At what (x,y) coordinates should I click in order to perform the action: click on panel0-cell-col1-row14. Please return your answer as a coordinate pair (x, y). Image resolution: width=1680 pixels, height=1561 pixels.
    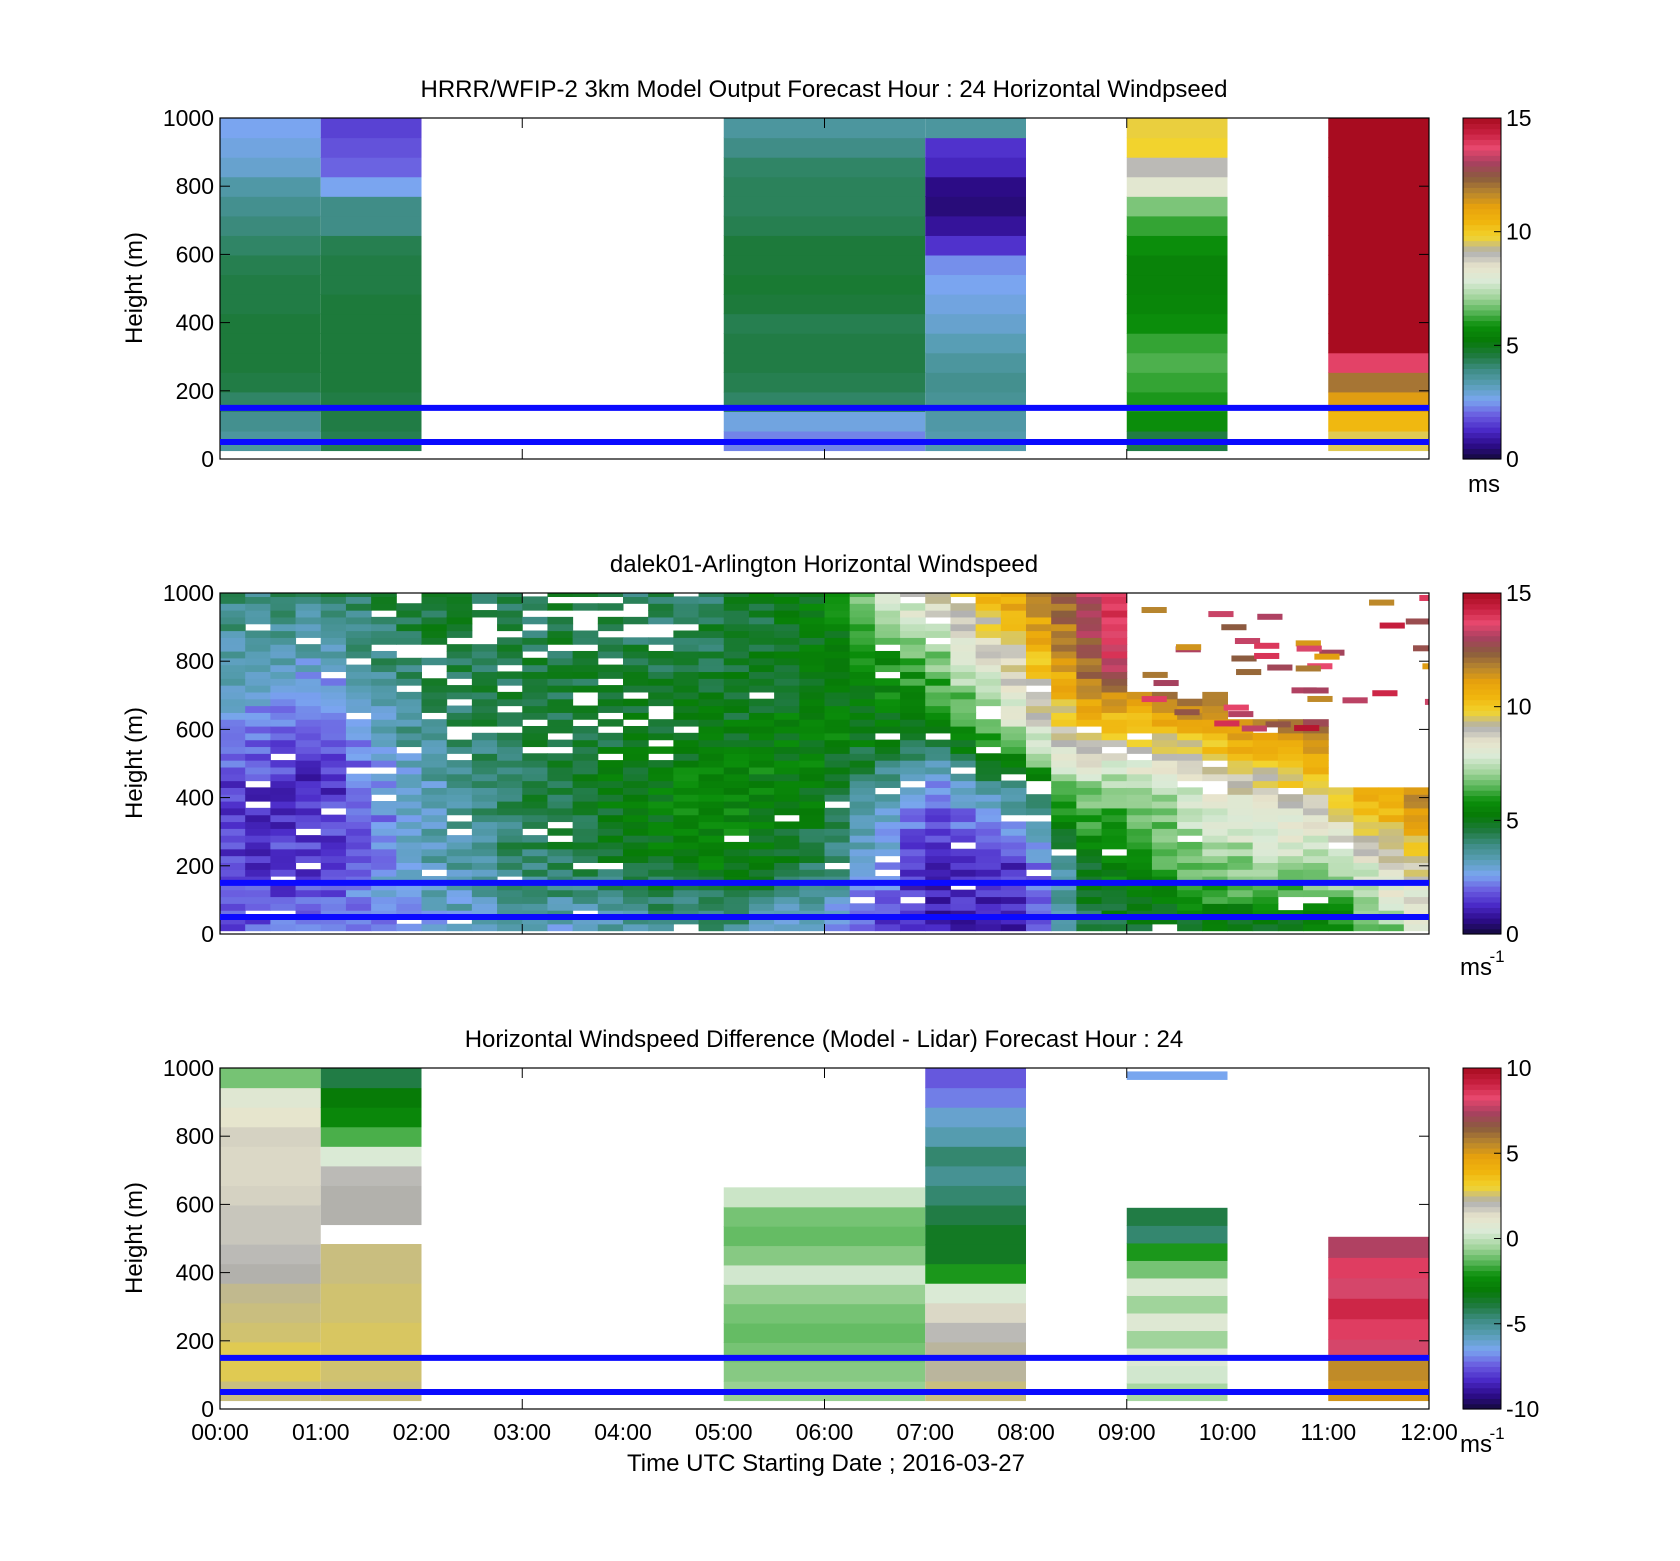
    Looking at the image, I should click on (371, 167).